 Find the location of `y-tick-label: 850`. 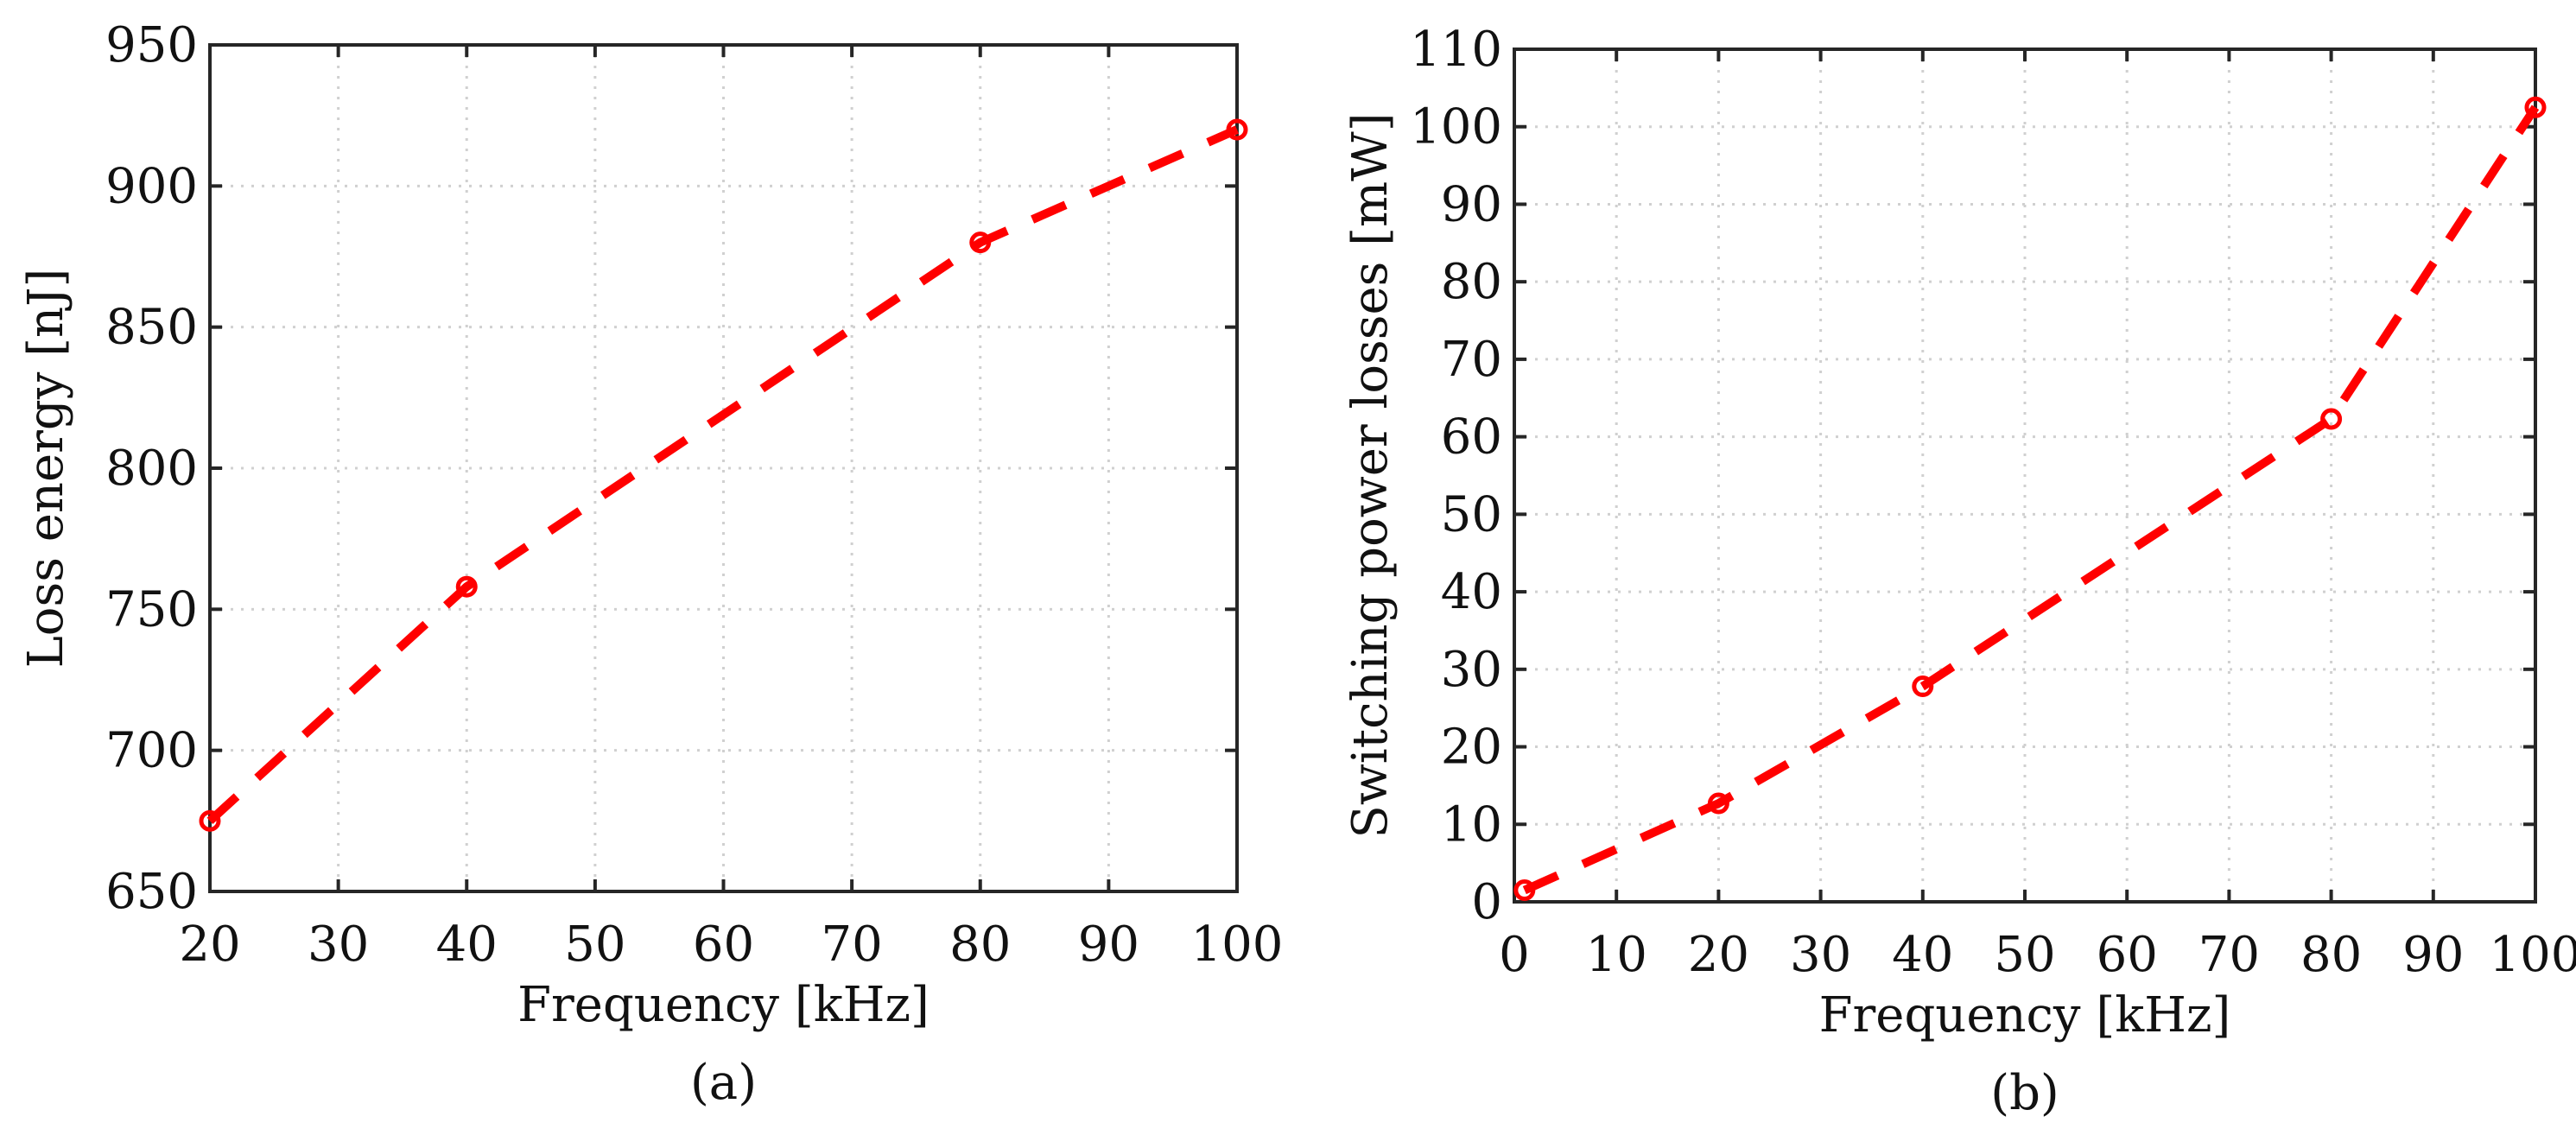

y-tick-label: 850 is located at coordinates (151, 328).